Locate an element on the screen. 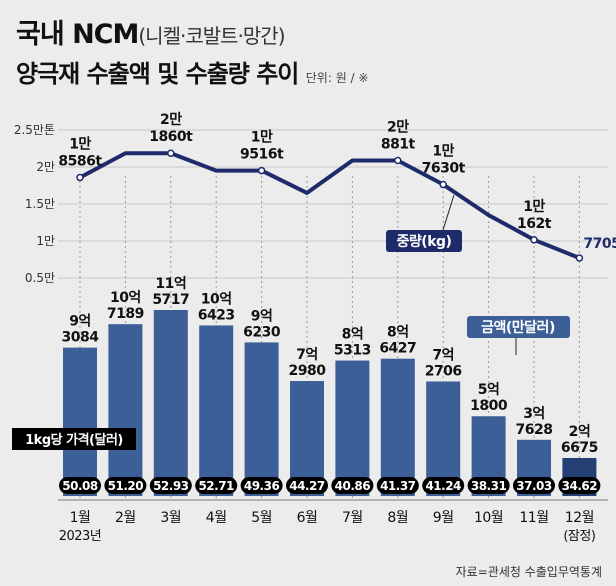  price-label: 52.71 is located at coordinates (216, 486).